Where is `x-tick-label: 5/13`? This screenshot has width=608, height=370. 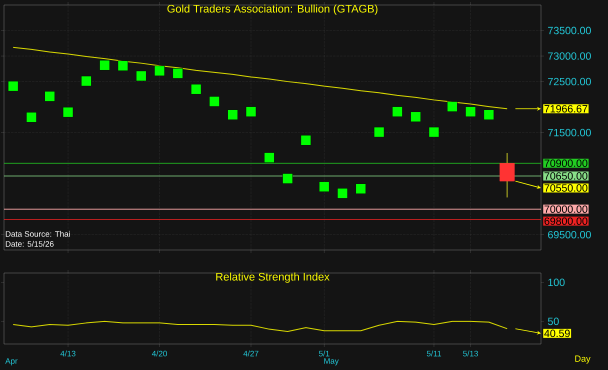 x-tick-label: 5/13 is located at coordinates (470, 353).